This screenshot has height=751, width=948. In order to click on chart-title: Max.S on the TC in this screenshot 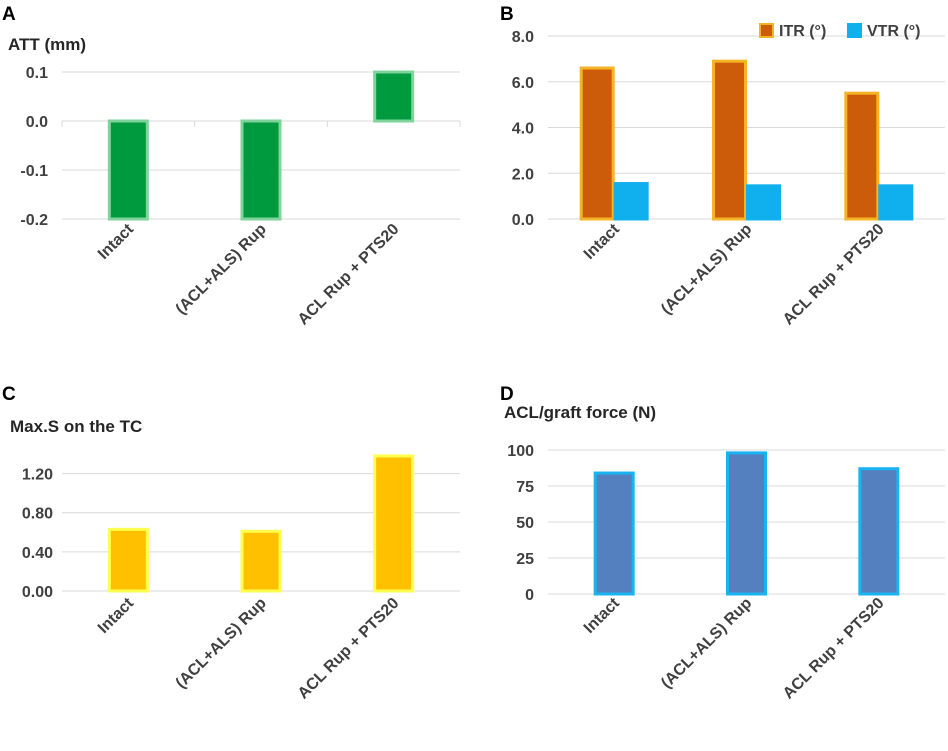, I will do `click(76, 426)`.